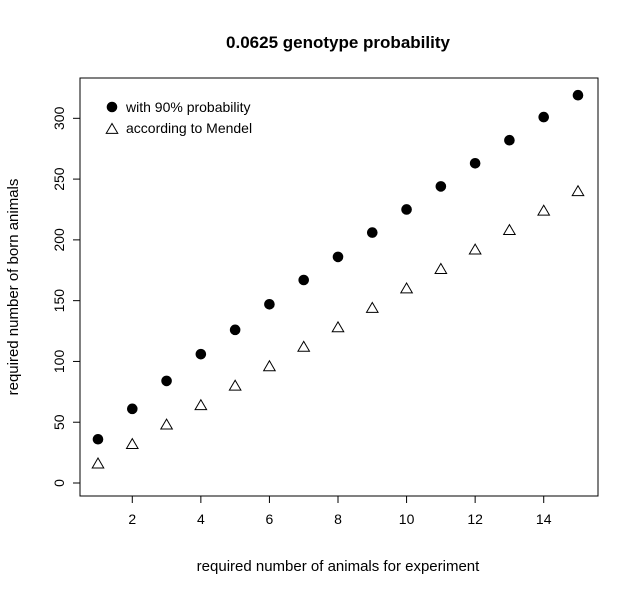 This screenshot has width=638, height=595. Describe the element at coordinates (338, 519) in the screenshot. I see `x-tick-label: 8` at that location.